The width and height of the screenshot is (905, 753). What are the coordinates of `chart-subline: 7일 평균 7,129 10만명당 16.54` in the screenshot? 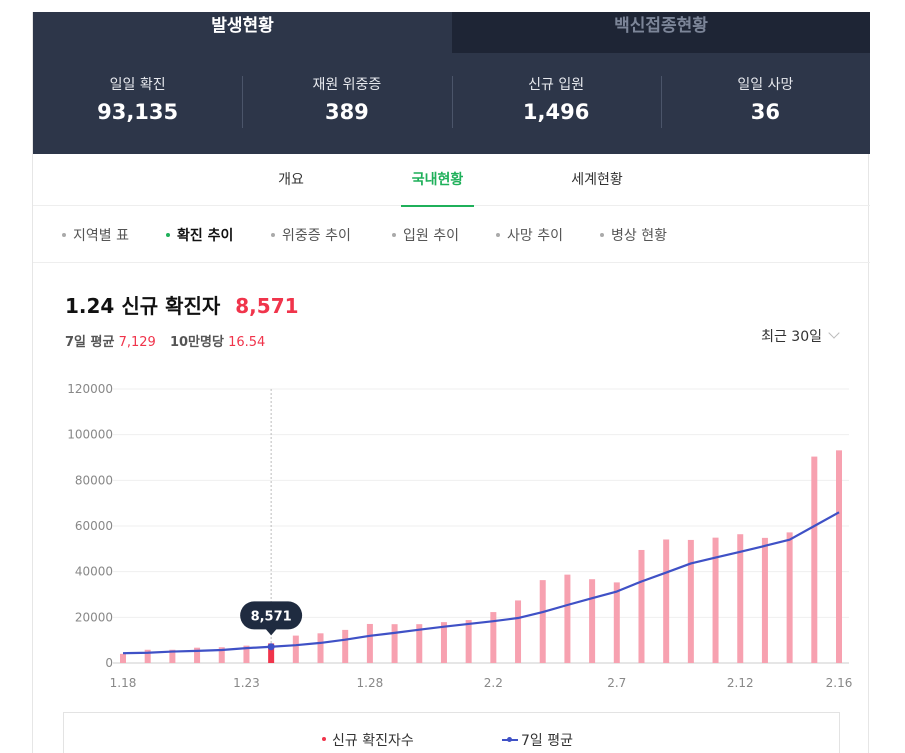 It's located at (170, 340).